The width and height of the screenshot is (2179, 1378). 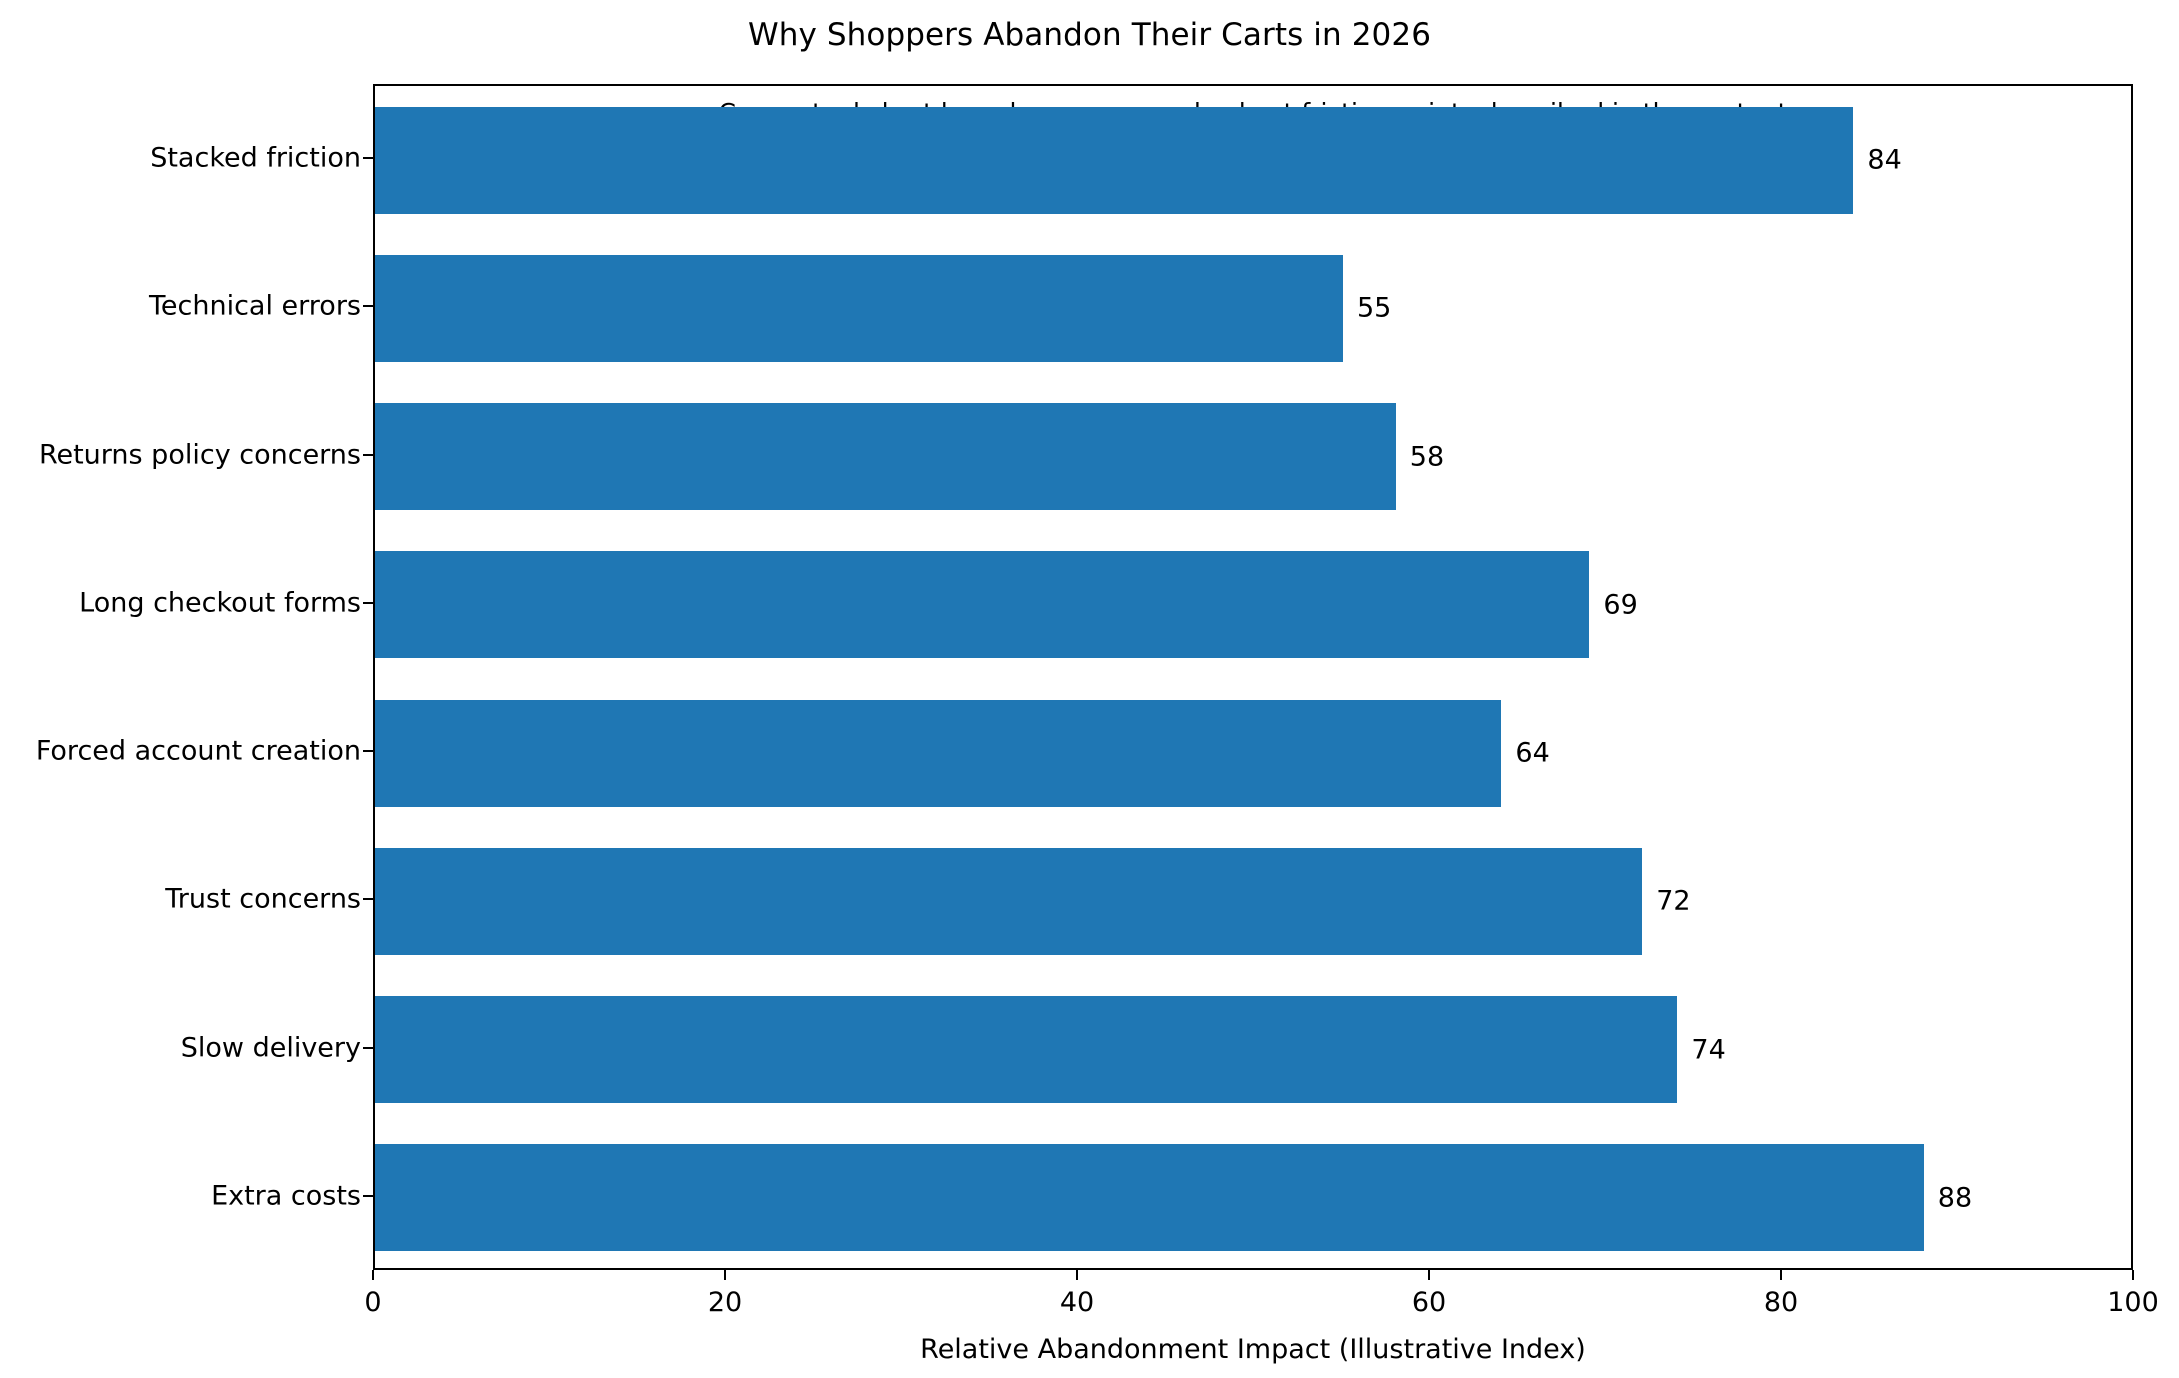 What do you see at coordinates (1884, 160) in the screenshot?
I see `bar-value-label: 84` at bounding box center [1884, 160].